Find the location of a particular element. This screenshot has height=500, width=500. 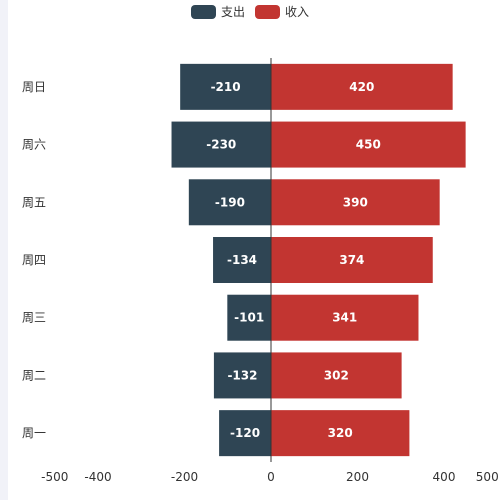

x-tick-label: 500 is located at coordinates (487, 477).